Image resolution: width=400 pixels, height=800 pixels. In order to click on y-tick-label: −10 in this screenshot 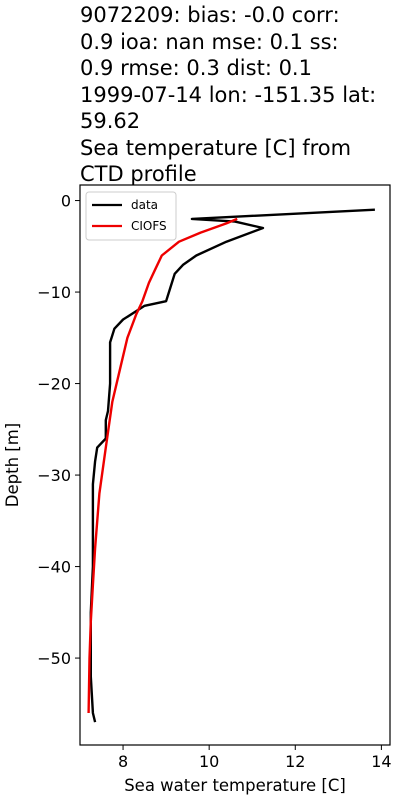, I will do `click(54, 292)`.